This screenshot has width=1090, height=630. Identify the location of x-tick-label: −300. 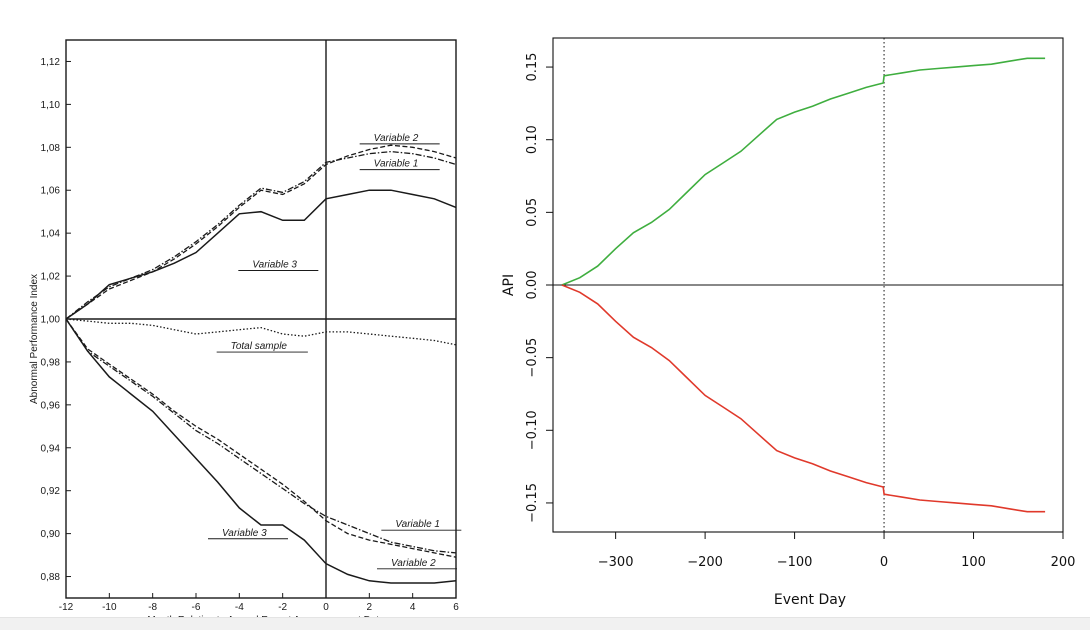
(616, 562).